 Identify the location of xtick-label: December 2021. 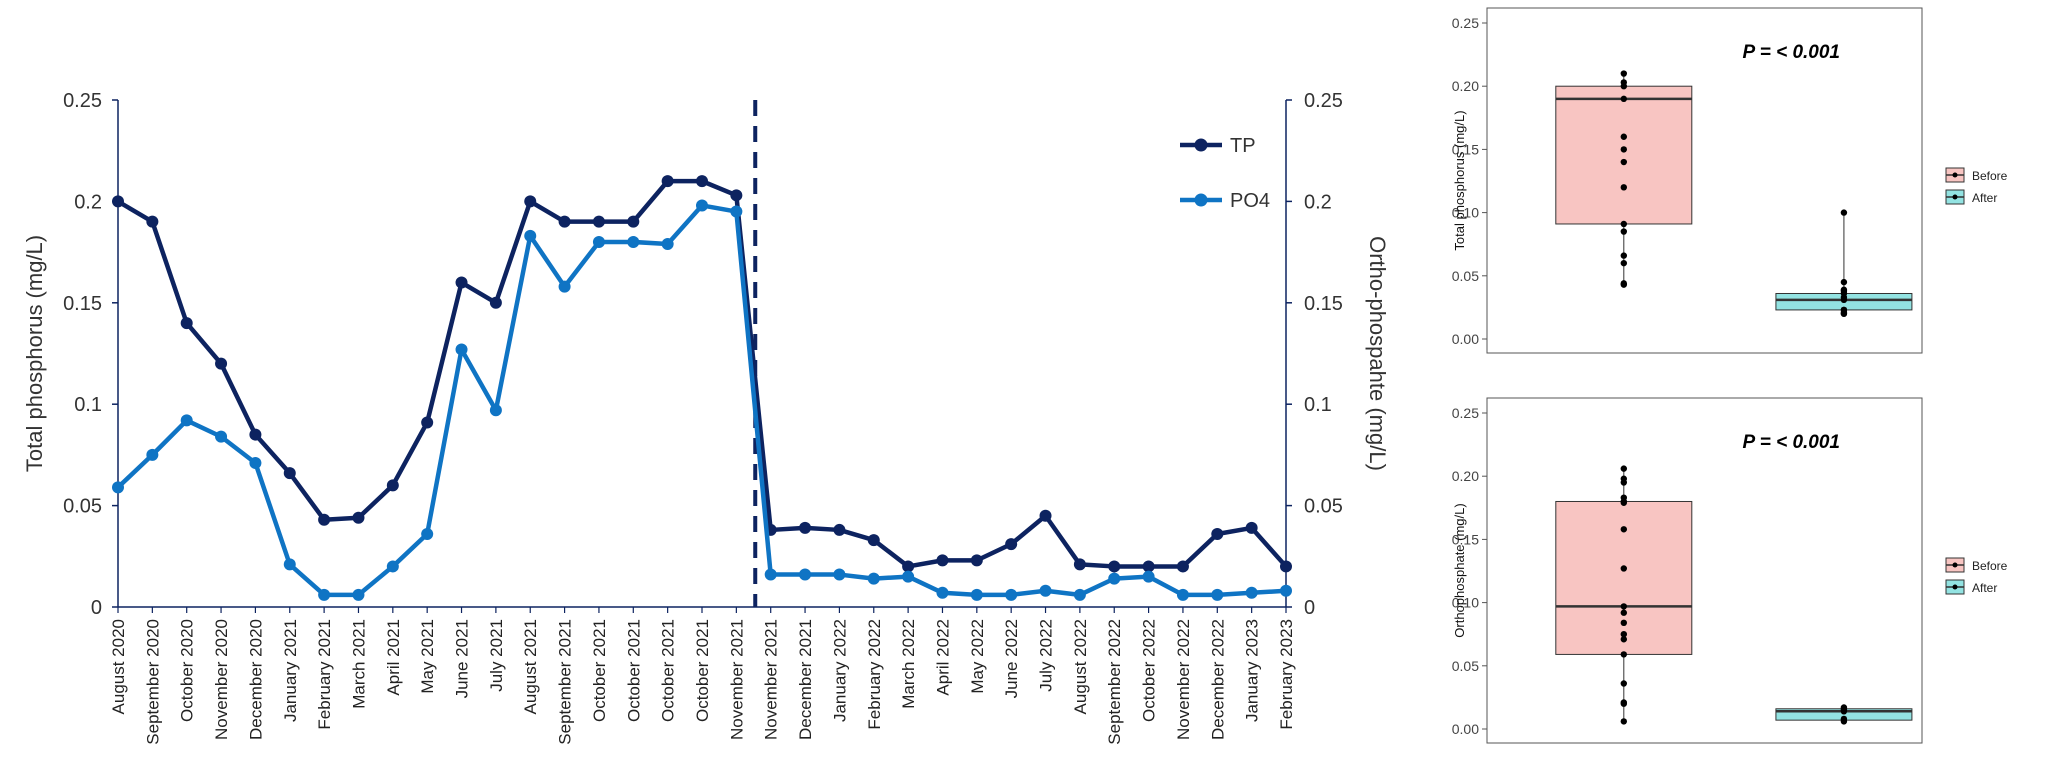
(805, 679).